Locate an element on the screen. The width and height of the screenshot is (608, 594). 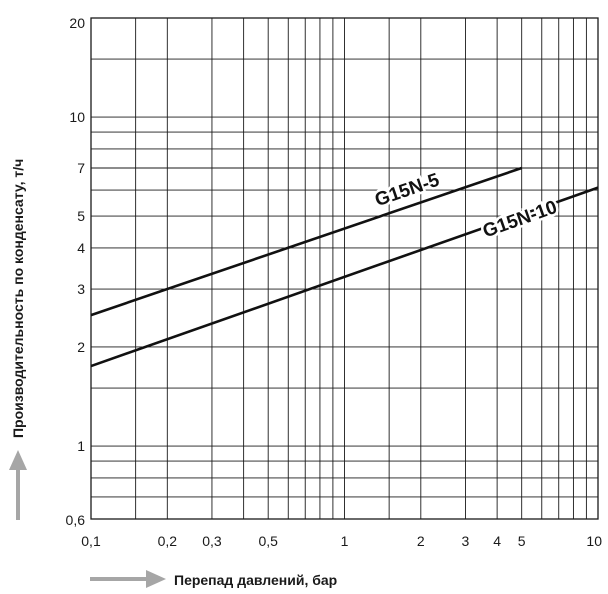
series-label-g15n-10: G15N-10 is located at coordinates (520, 219).